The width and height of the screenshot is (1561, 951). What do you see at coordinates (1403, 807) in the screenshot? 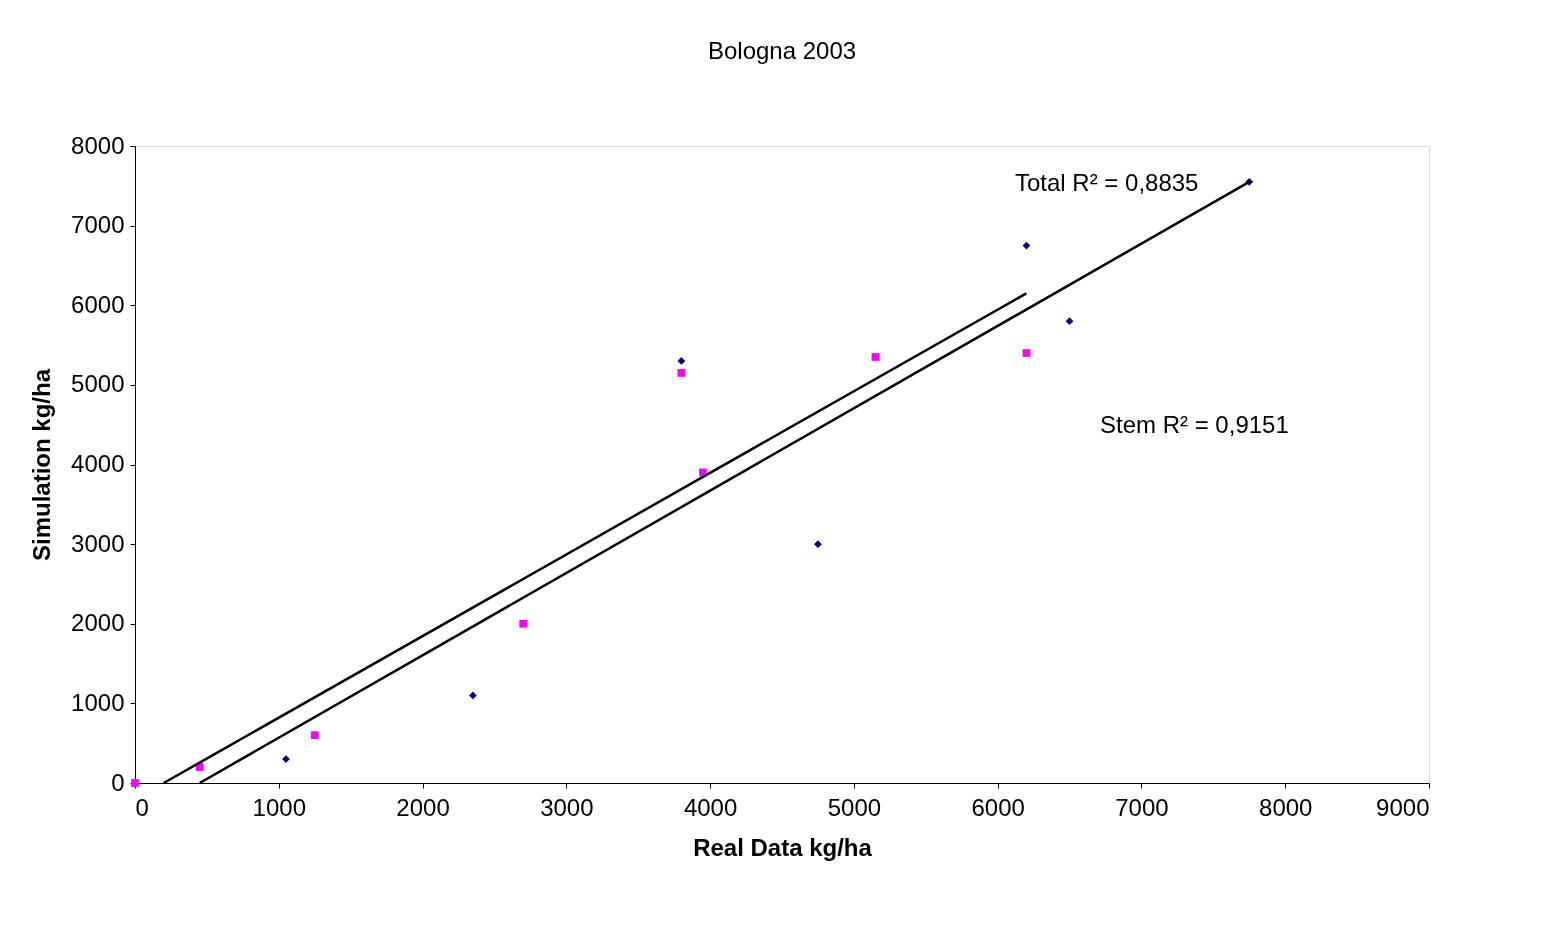
I see `x-tick-label: 9000` at bounding box center [1403, 807].